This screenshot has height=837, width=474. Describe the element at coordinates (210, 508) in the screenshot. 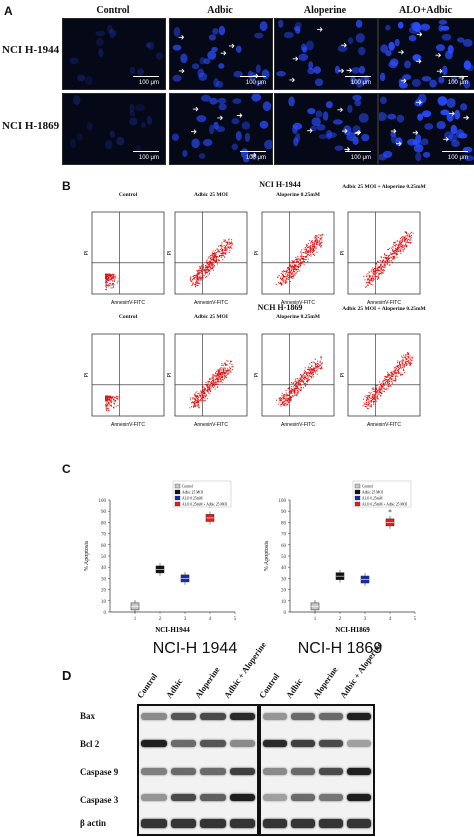

I see `significance-marker: *` at that location.